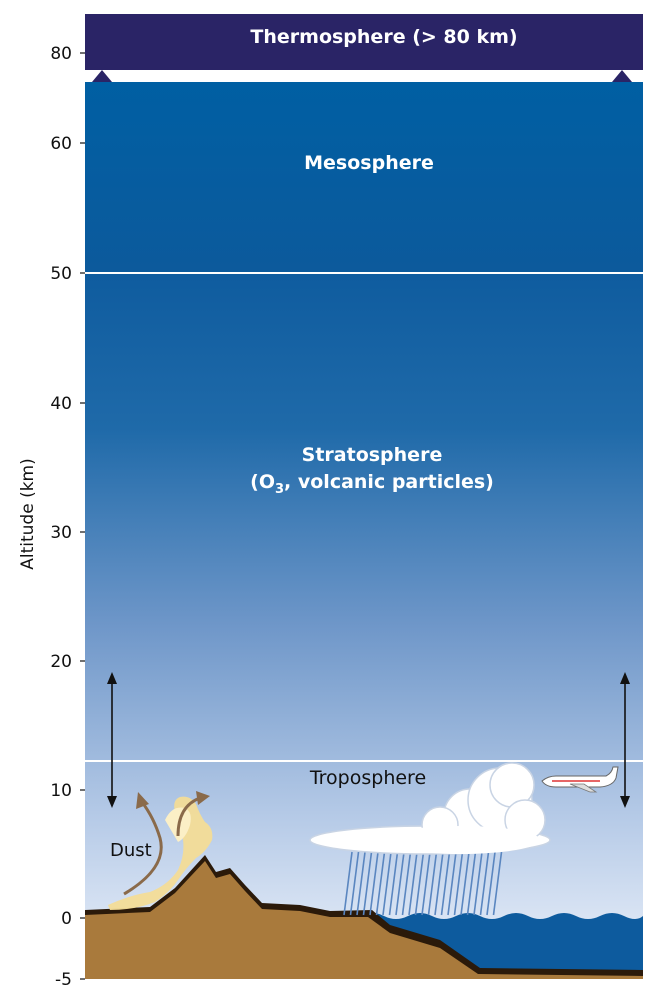 The width and height of the screenshot is (660, 1000). I want to click on y-axis-ticks, so click(82, 516).